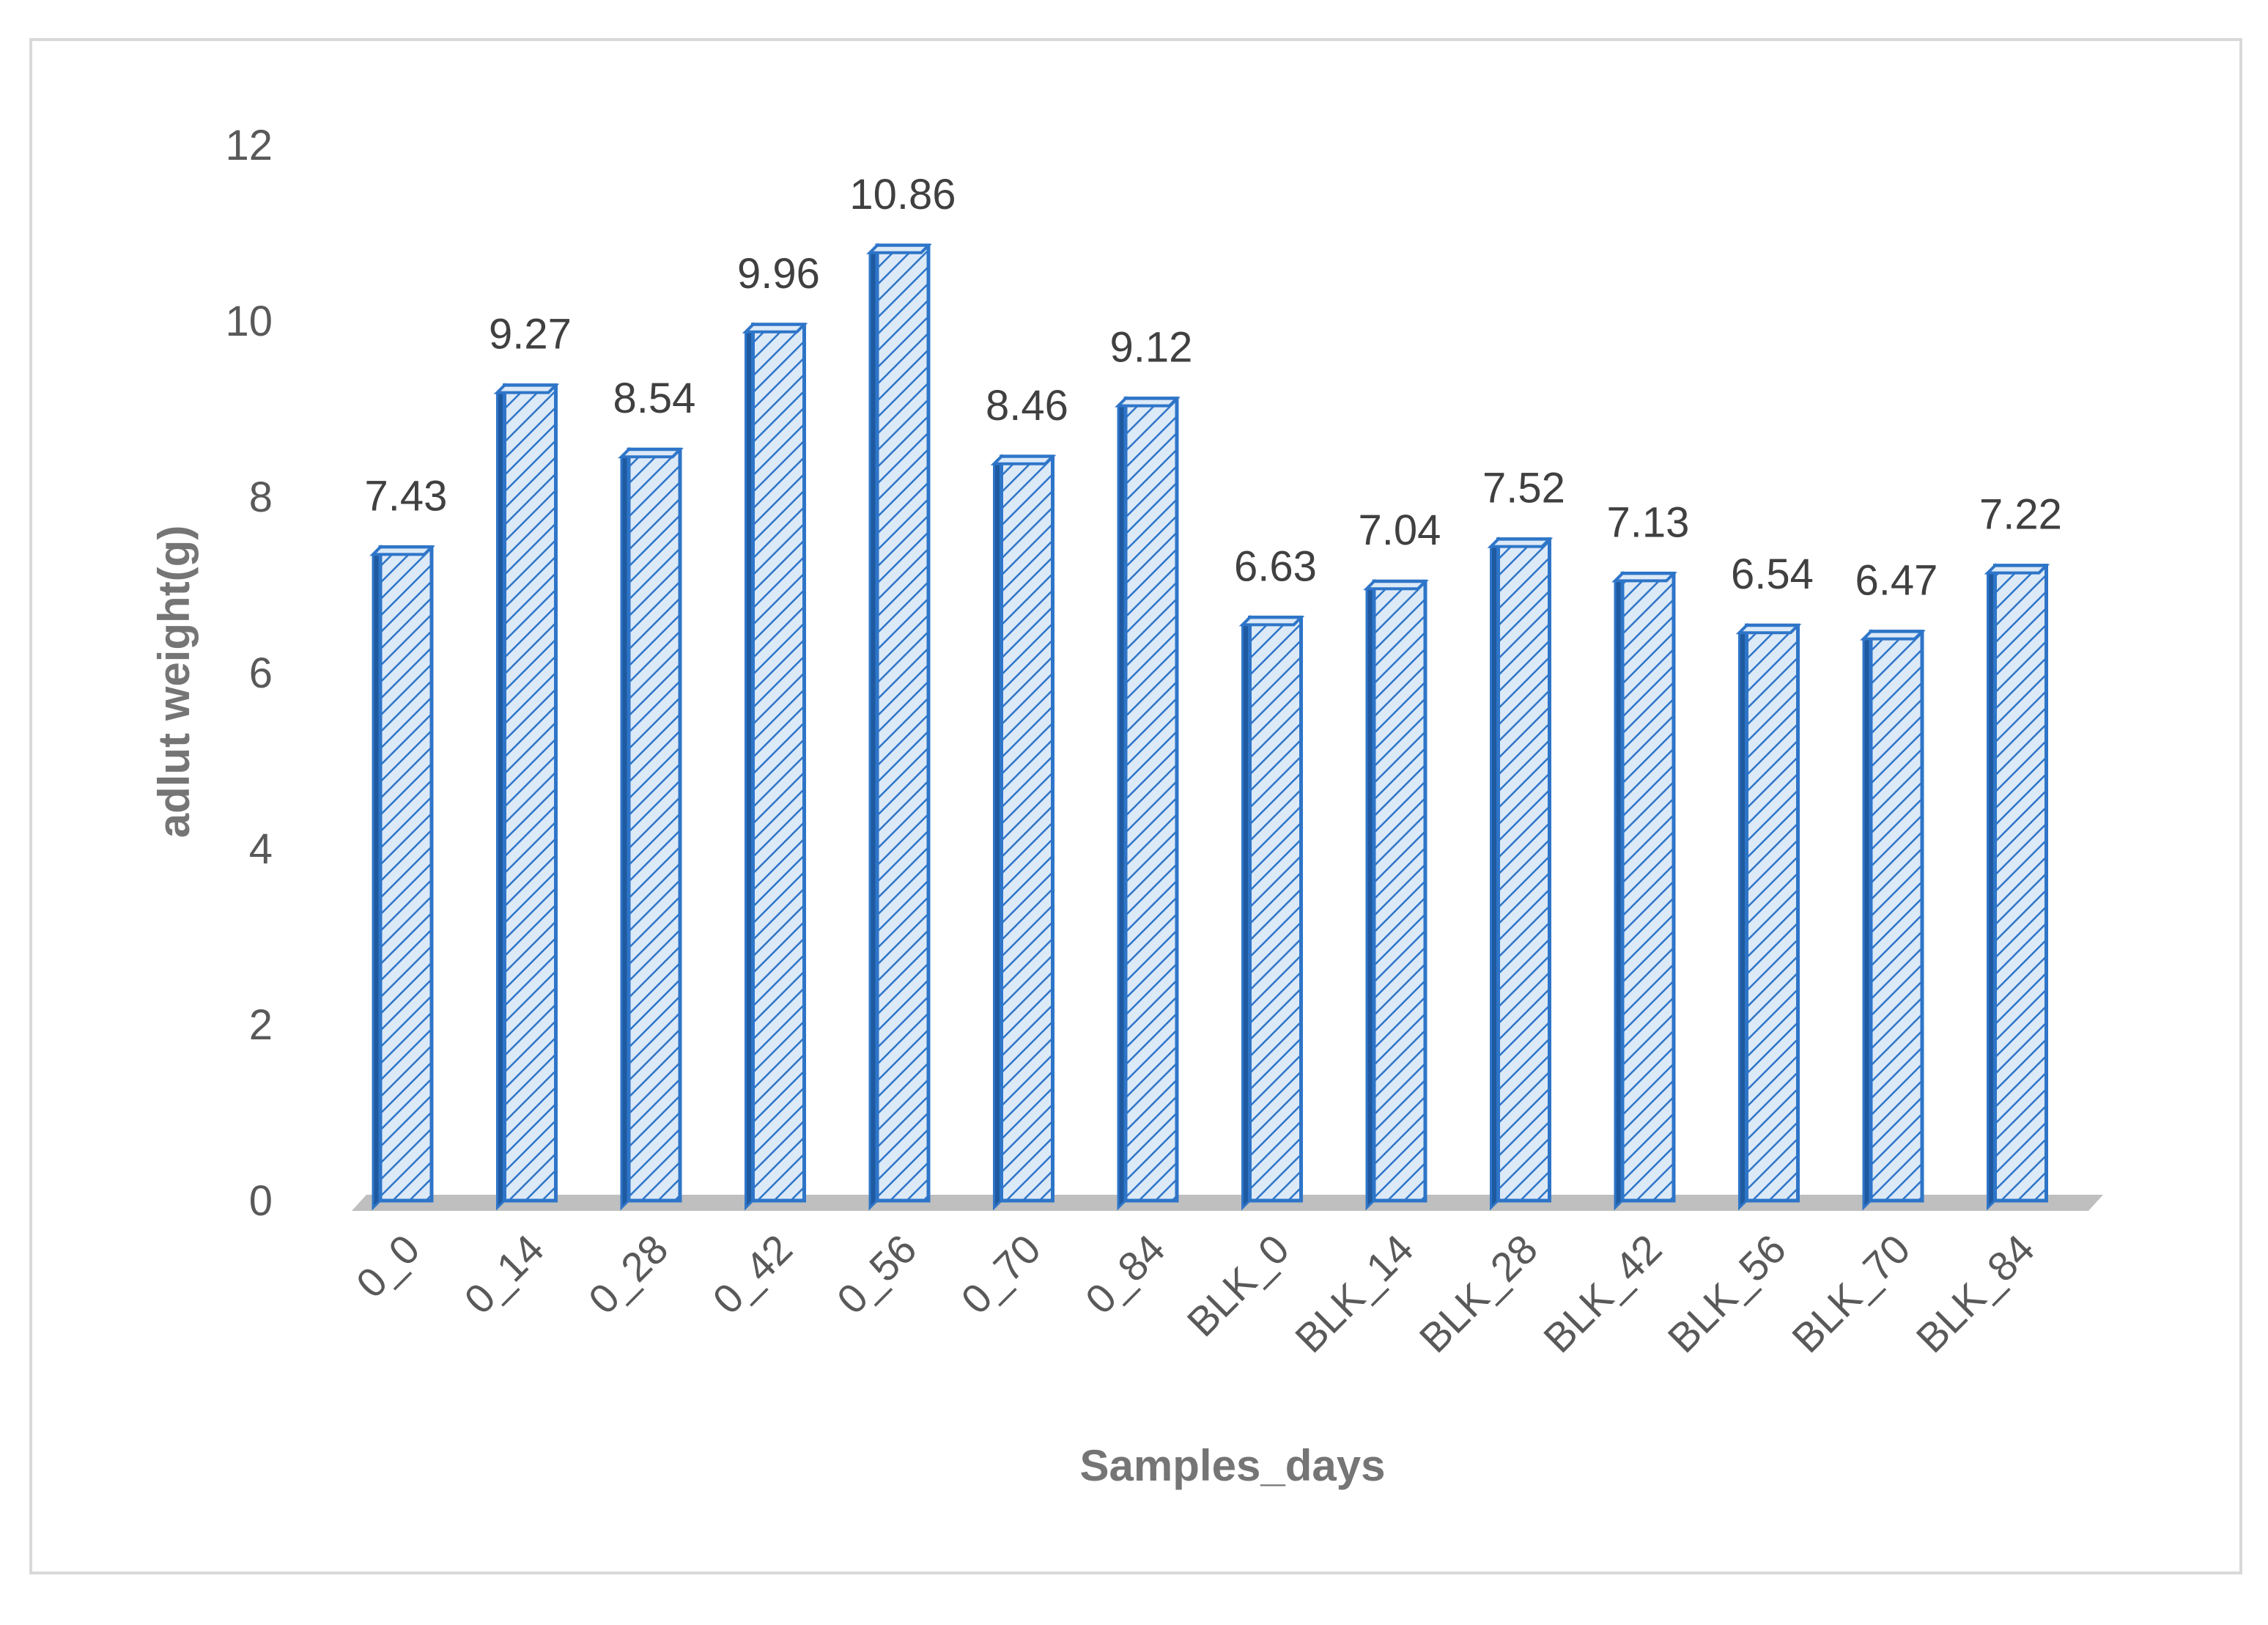 The width and height of the screenshot is (2268, 1625). What do you see at coordinates (261, 1025) in the screenshot?
I see `y-tick-label: 2` at bounding box center [261, 1025].